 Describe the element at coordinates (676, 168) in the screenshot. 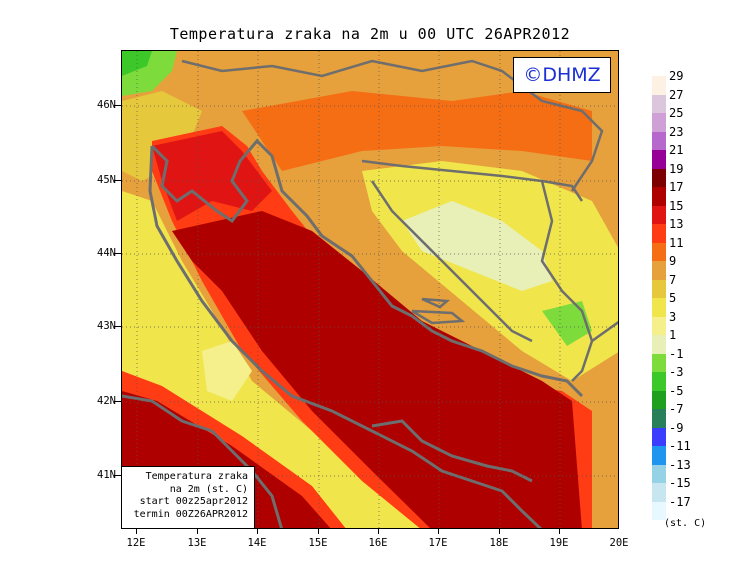

I see `legend-value: 19` at that location.